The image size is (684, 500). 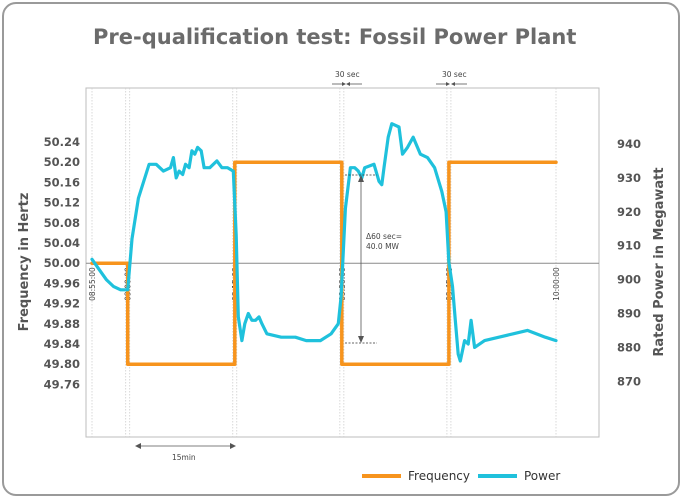 I want to click on y2-tick-label: 870, so click(x=629, y=381).